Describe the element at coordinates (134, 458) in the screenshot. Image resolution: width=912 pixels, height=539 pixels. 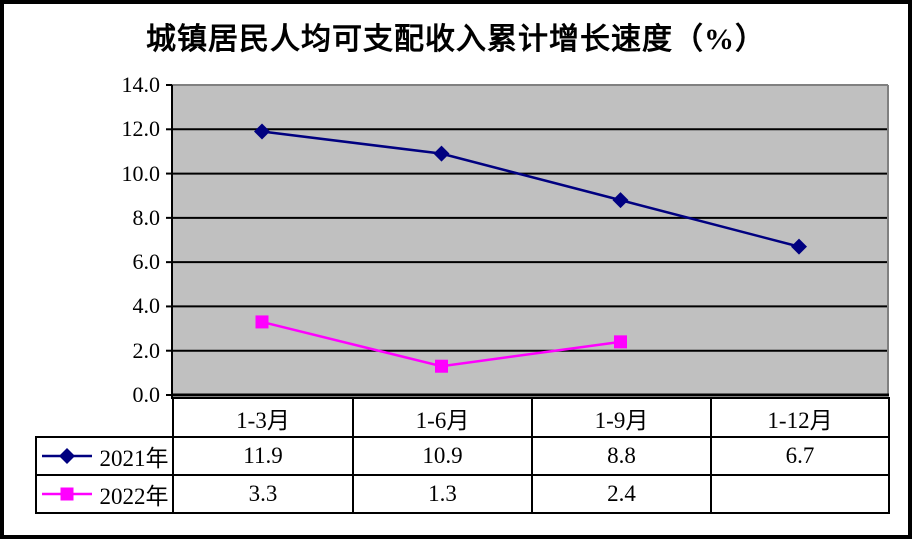
I see `legend-label: 2021年` at that location.